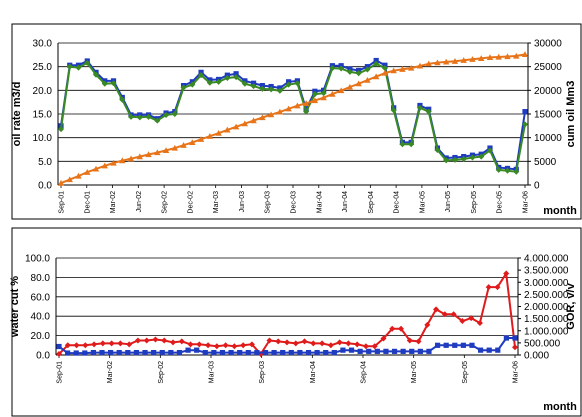 This screenshot has width=582, height=417. What do you see at coordinates (536, 356) in the screenshot?
I see `bottom-y2-tick-label: 0.000` at bounding box center [536, 356].